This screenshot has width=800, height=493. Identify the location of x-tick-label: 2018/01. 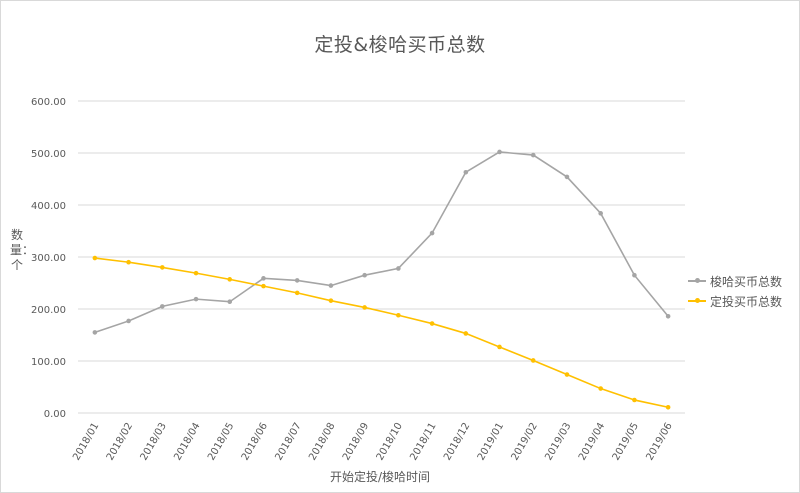
(86, 441).